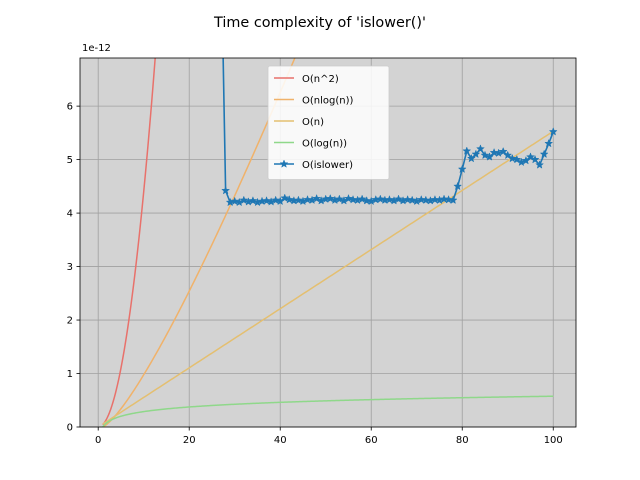 This screenshot has width=640, height=480. Describe the element at coordinates (70, 107) in the screenshot. I see `y-tick-label: 6` at that location.